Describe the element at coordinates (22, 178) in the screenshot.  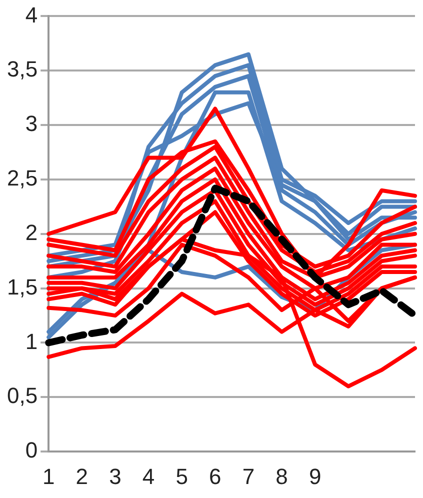
I see `y-tick-label: 2,5` at that location.